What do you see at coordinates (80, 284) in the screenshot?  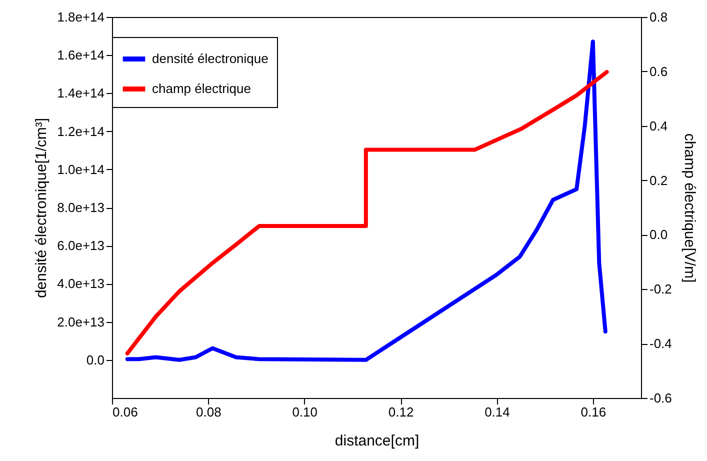 I see `y-tick-label: 4.0e+13` at bounding box center [80, 284].